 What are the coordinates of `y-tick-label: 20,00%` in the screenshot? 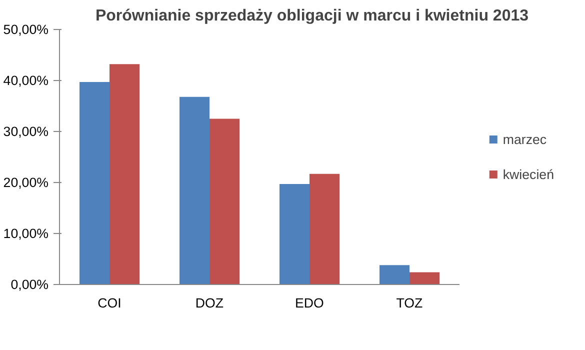 It's located at (26, 182).